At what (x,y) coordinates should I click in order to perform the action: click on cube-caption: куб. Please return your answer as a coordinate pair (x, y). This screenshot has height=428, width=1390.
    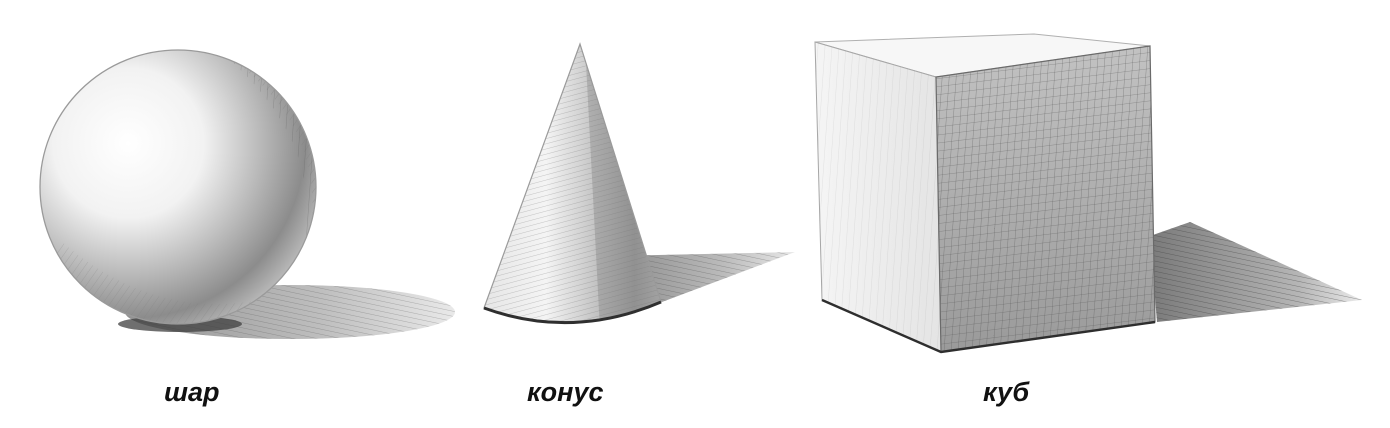
    Looking at the image, I should click on (1006, 392).